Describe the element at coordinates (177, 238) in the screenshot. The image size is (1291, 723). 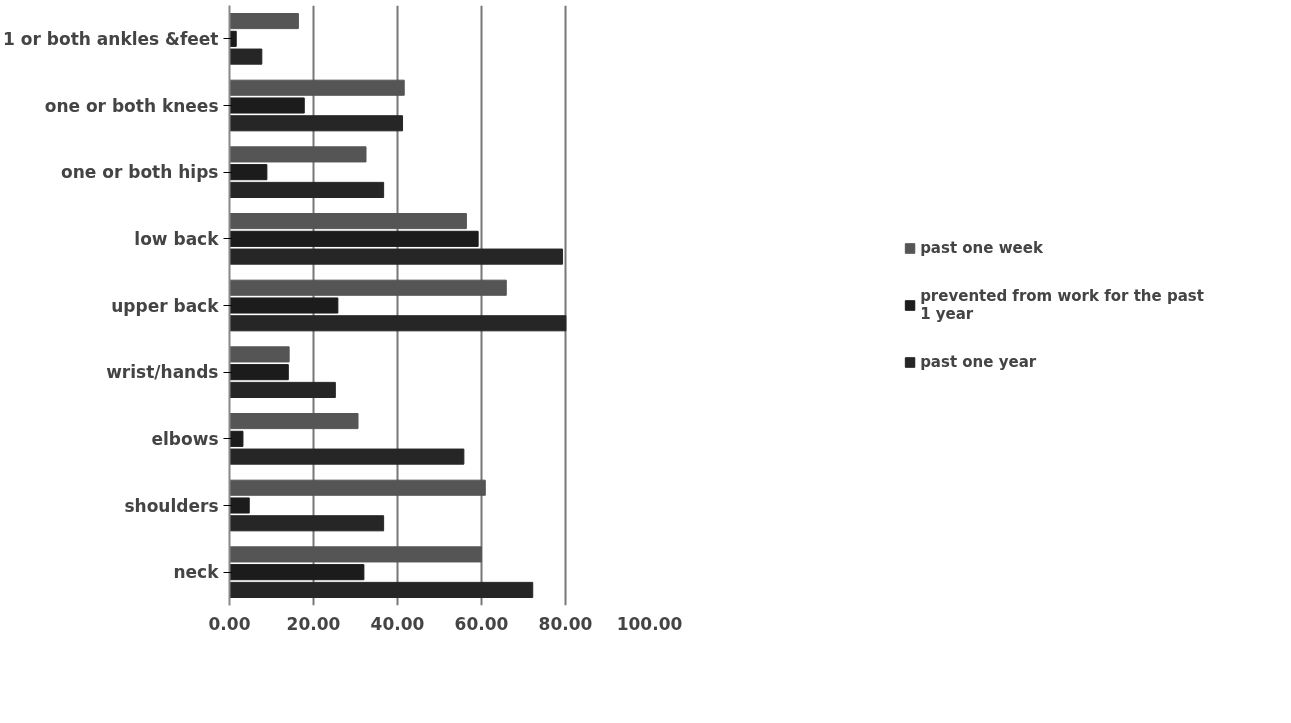
I see `y-tick-label: low back` at that location.